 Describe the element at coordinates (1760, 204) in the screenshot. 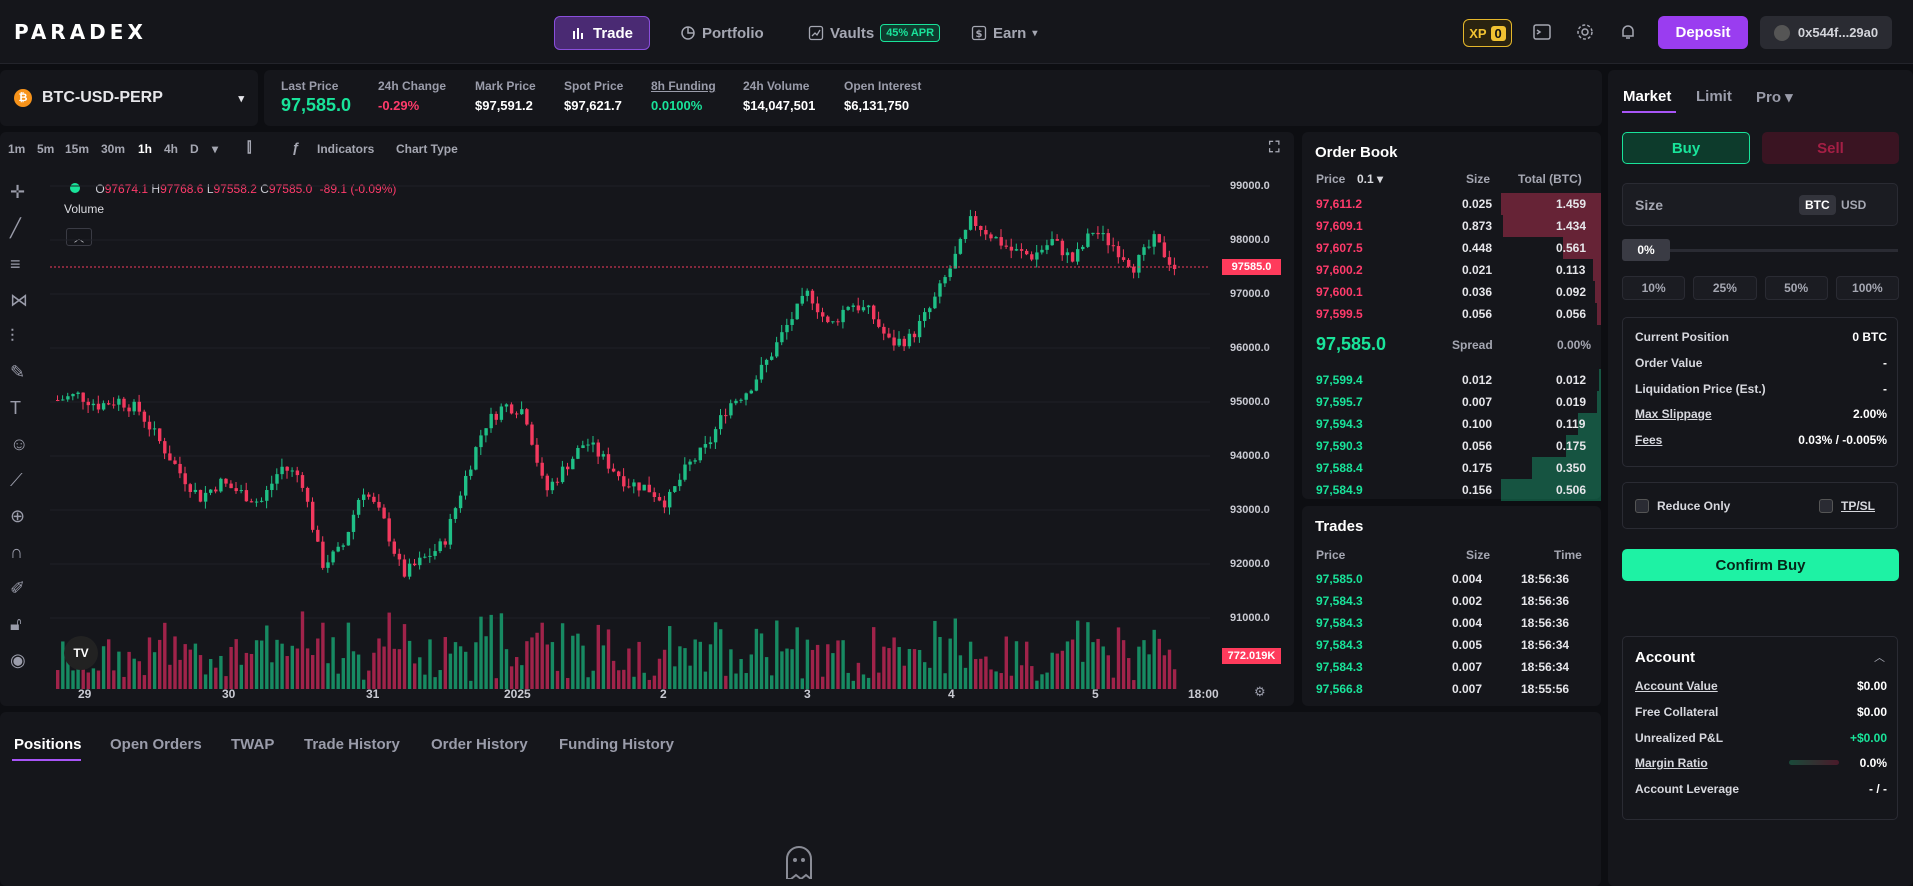

I see `size-input: Size BTC USD` at that location.